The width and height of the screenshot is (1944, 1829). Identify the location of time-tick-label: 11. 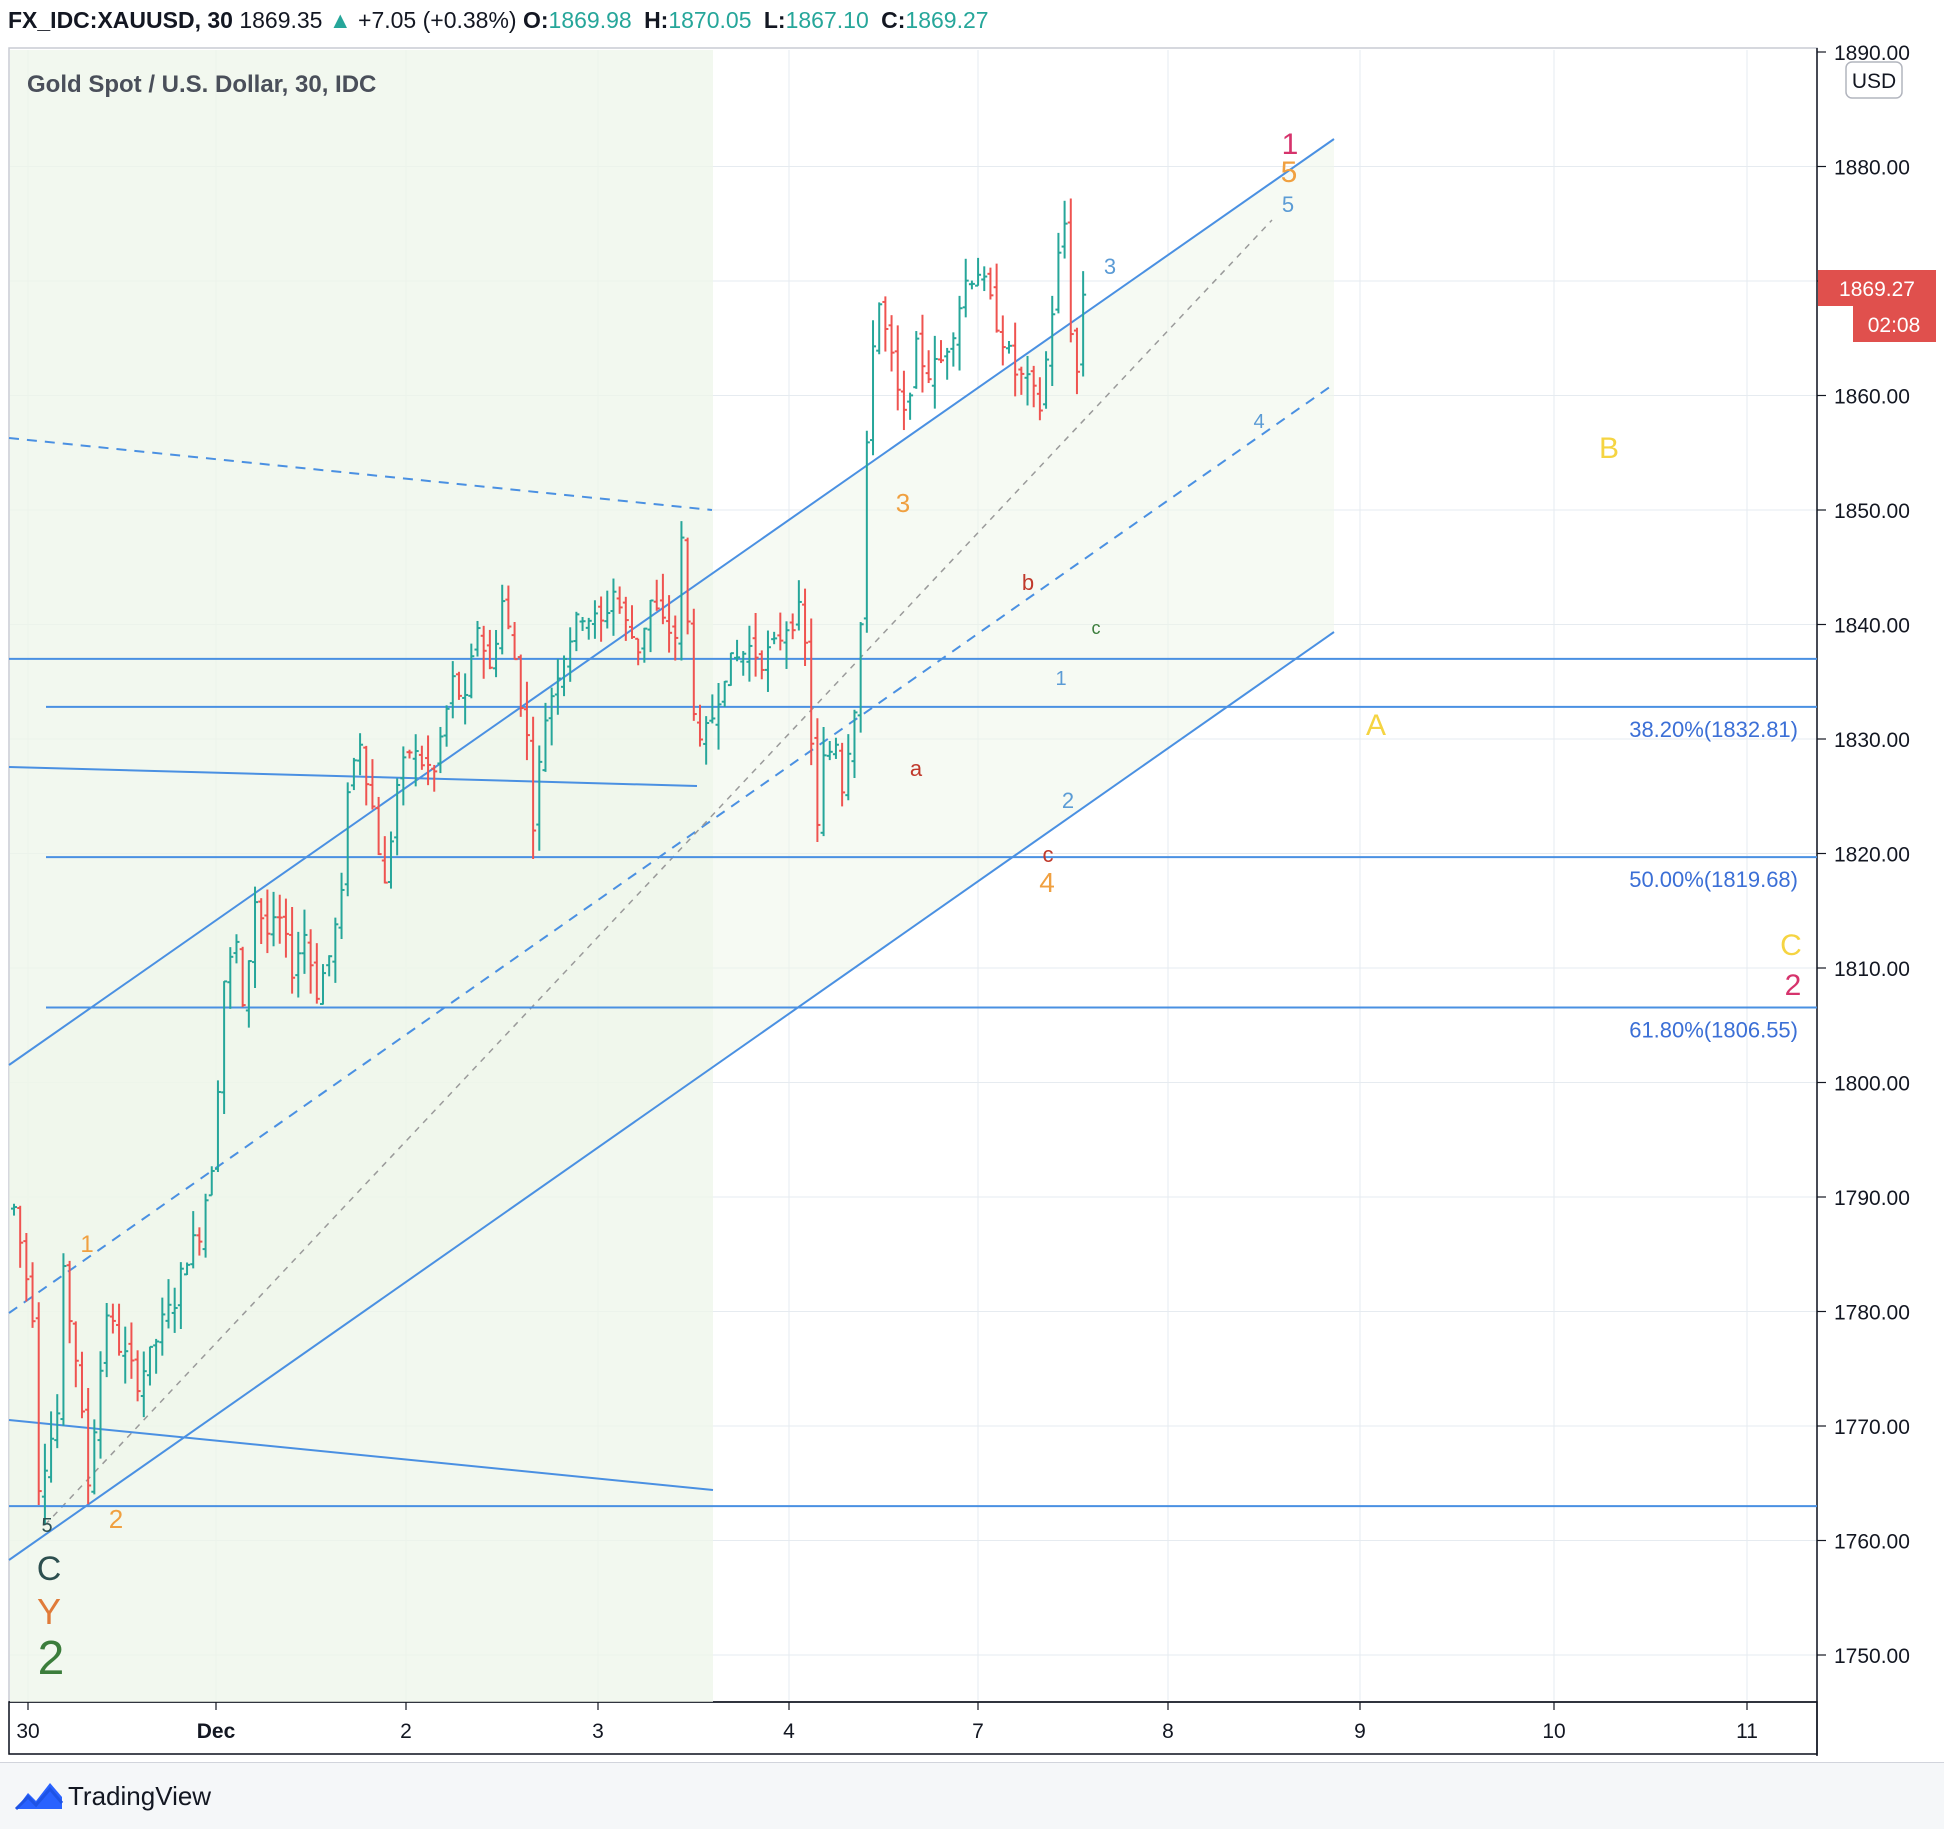
(1747, 1731).